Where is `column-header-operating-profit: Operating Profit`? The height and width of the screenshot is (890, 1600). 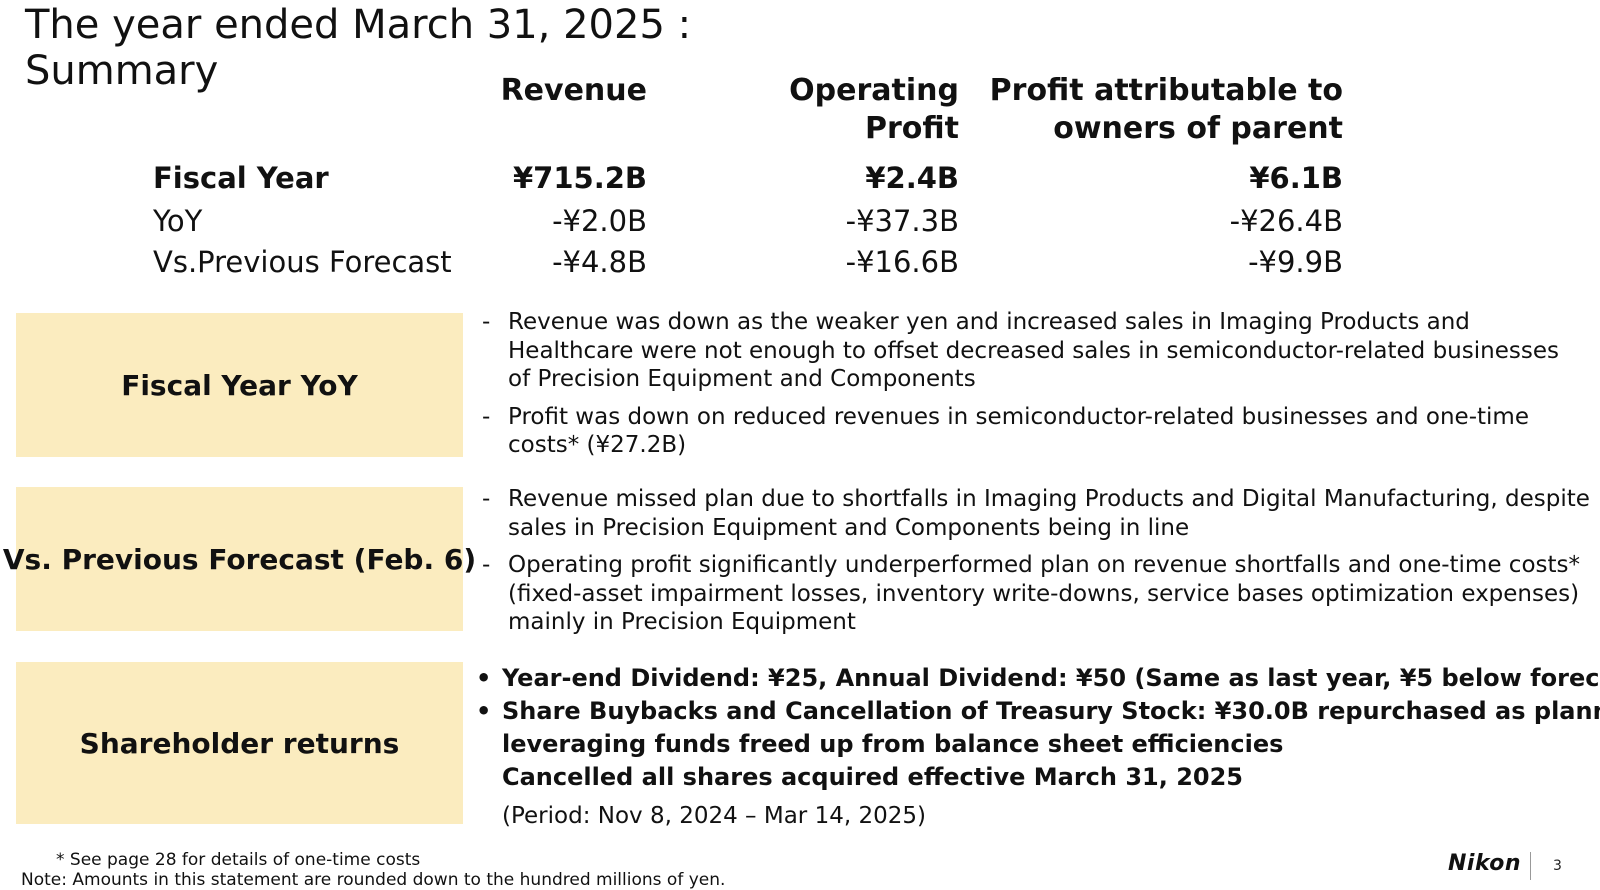 column-header-operating-profit: Operating Profit is located at coordinates (874, 110).